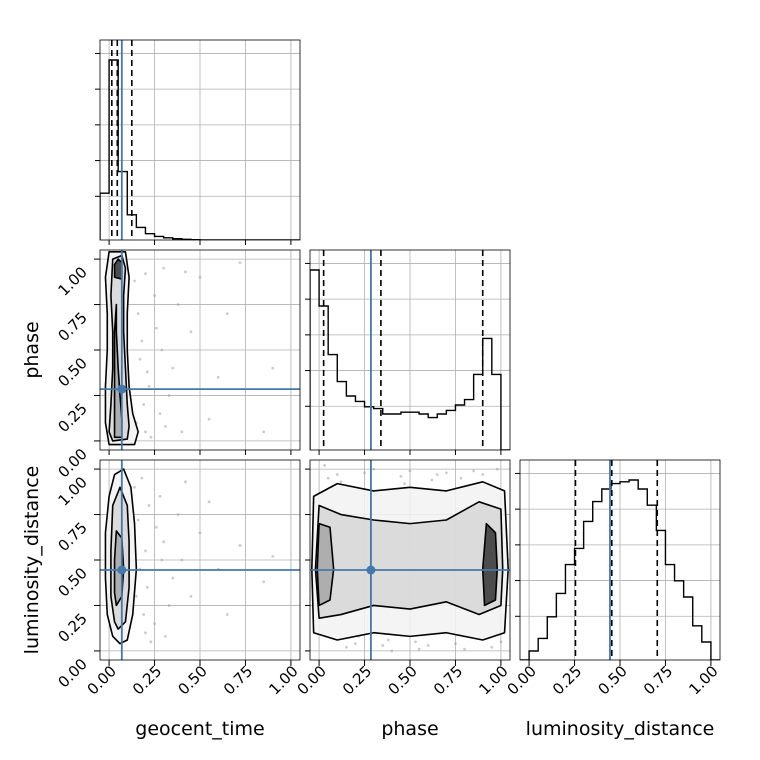  What do you see at coordinates (72, 418) in the screenshot?
I see `y-tick-label: 0.25` at bounding box center [72, 418].